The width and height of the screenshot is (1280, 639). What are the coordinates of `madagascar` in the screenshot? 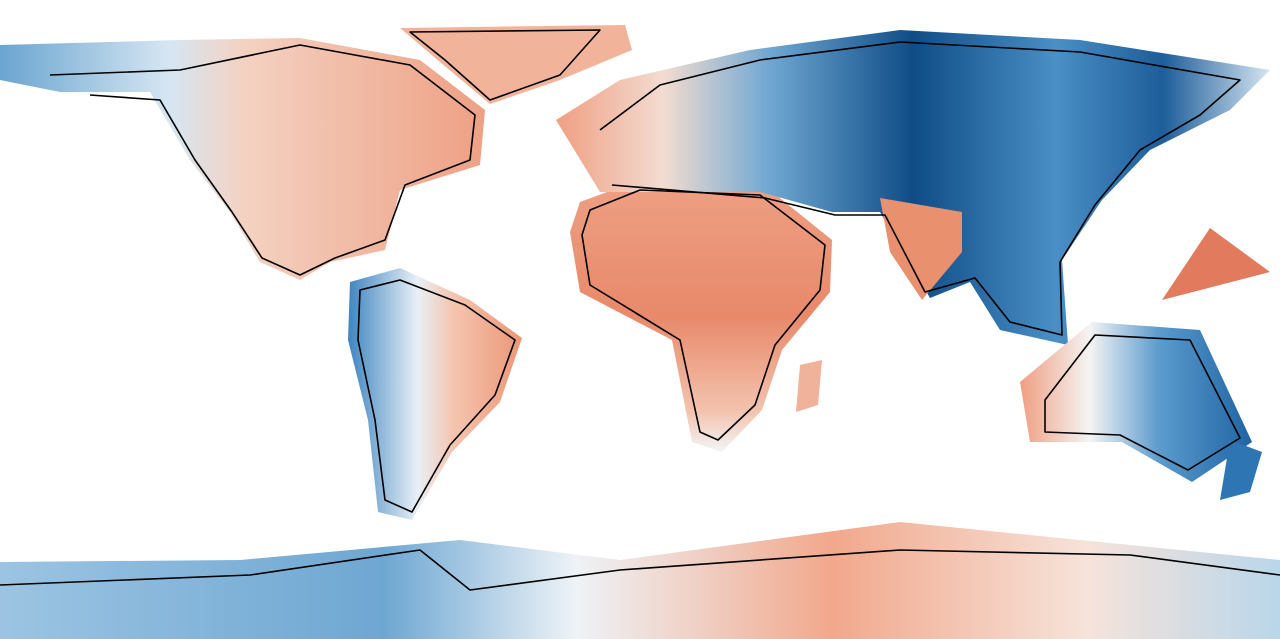 It's located at (809, 386).